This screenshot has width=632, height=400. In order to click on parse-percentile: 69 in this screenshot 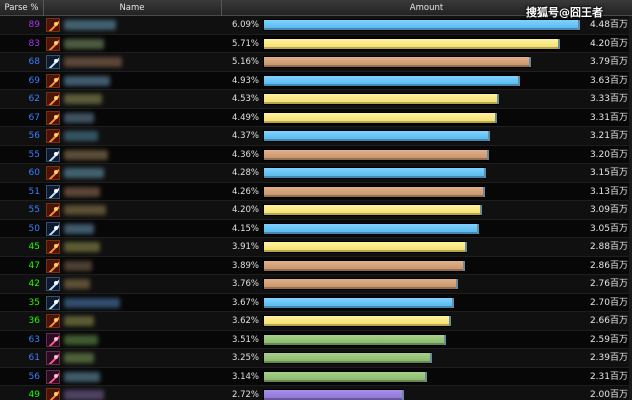, I will do `click(34, 80)`.